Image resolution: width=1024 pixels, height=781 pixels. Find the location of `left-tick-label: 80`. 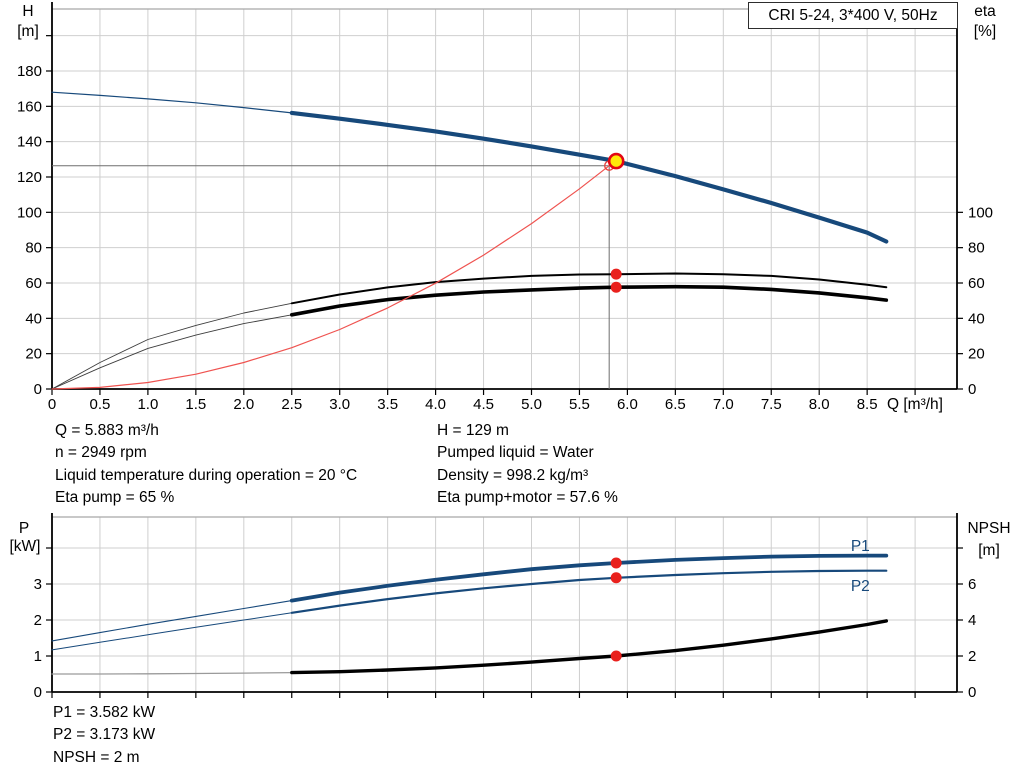

left-tick-label: 80 is located at coordinates (33, 248).